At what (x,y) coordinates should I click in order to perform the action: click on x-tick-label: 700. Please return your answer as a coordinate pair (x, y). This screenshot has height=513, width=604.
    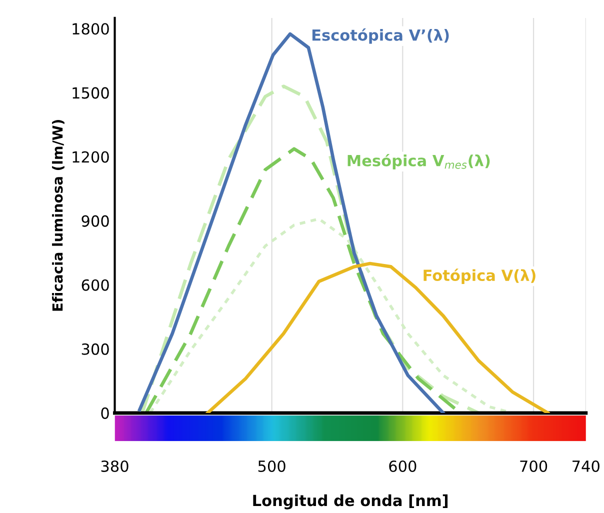
    Looking at the image, I should click on (534, 466).